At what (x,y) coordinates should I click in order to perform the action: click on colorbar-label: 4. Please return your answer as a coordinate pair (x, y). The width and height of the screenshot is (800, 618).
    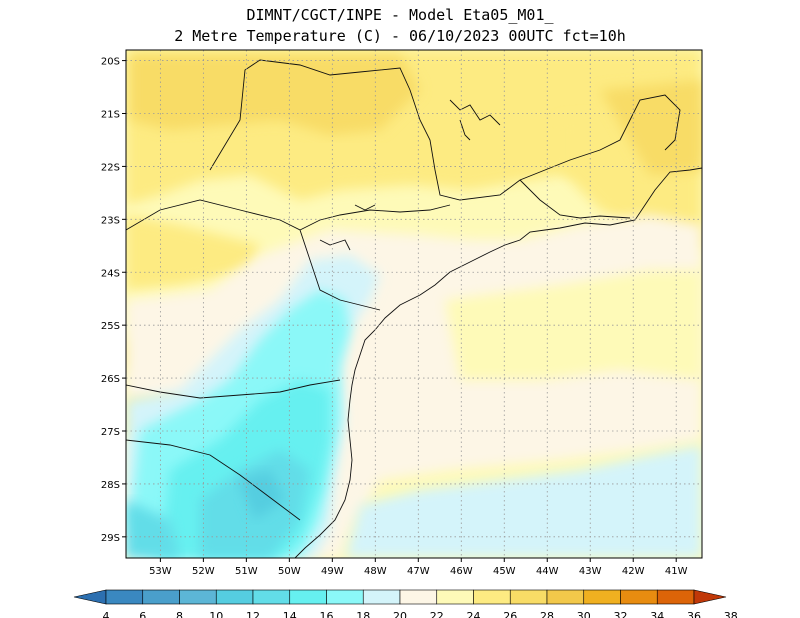
    Looking at the image, I should click on (106, 614).